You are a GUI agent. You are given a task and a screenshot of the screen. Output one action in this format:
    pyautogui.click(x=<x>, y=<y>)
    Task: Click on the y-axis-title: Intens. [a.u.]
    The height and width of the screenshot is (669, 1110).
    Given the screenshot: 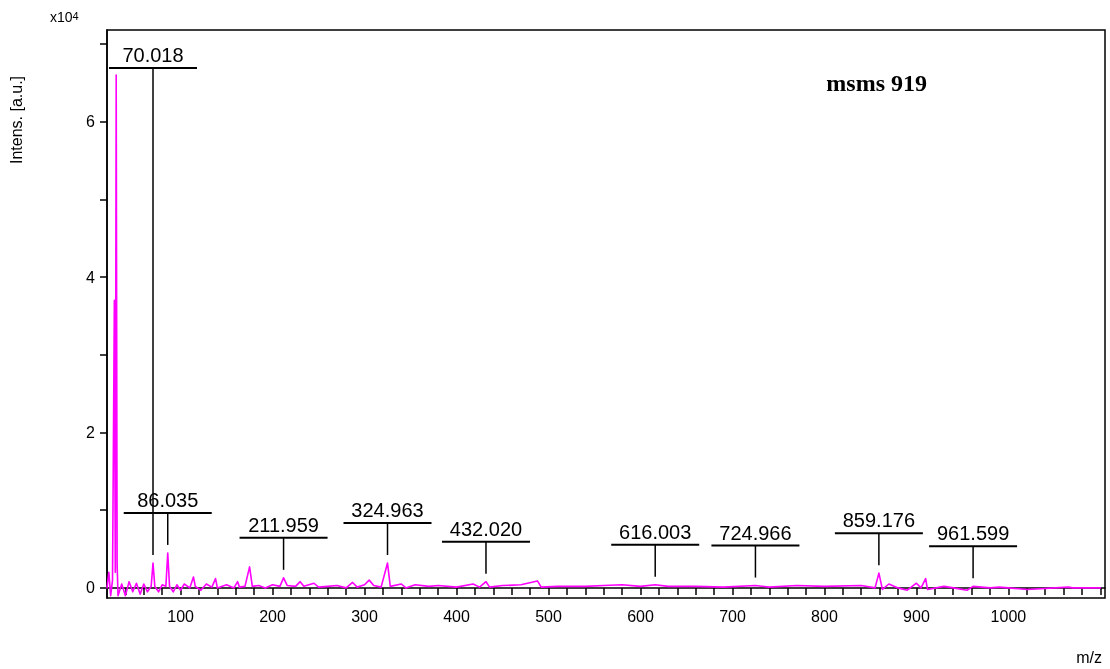 What is the action you would take?
    pyautogui.click(x=16, y=120)
    